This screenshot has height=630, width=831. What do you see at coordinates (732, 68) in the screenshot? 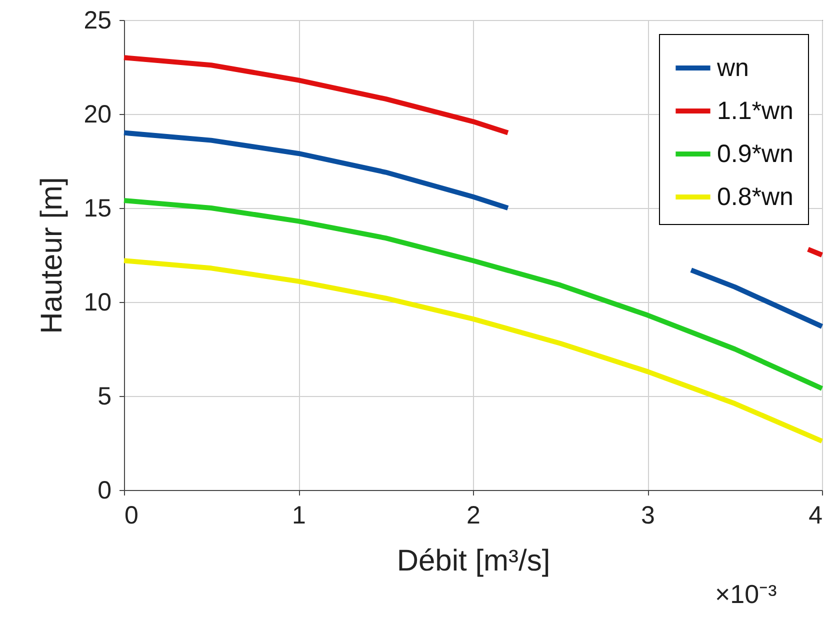
I see `legend-label: wn` at bounding box center [732, 68].